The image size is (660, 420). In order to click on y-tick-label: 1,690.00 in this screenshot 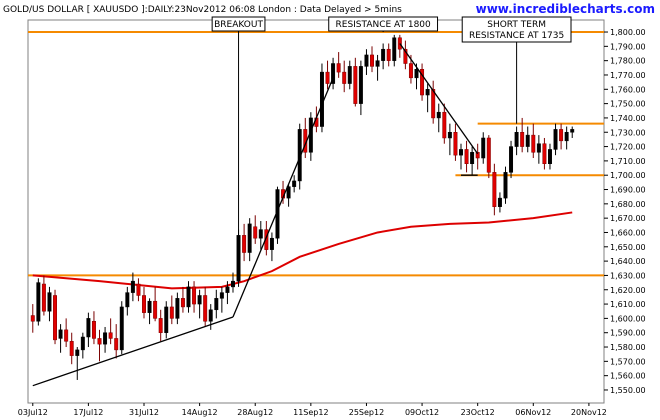, I will do `click(628, 190)`.